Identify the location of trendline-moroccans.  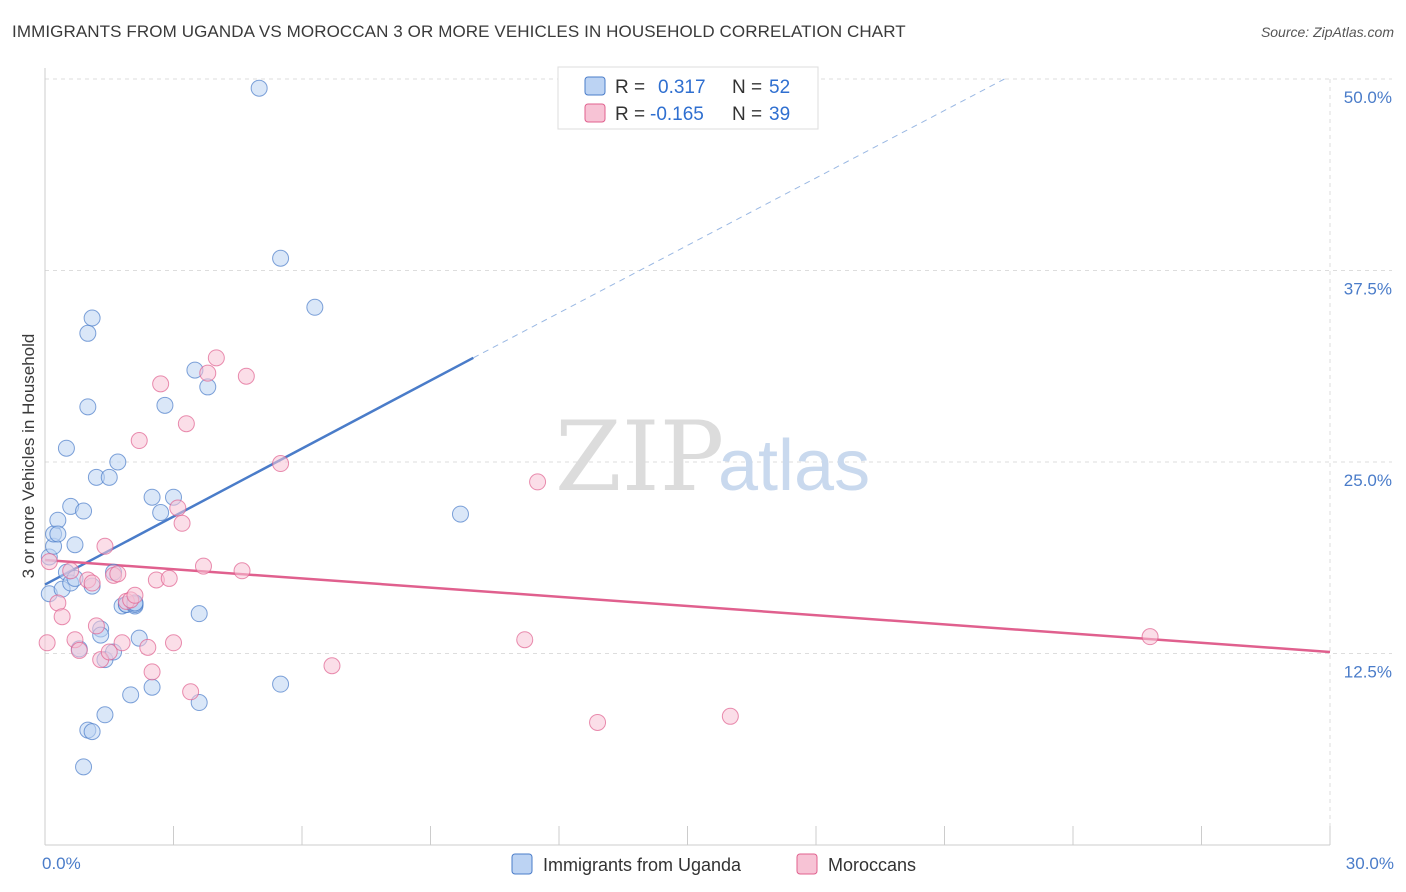
(687, 606).